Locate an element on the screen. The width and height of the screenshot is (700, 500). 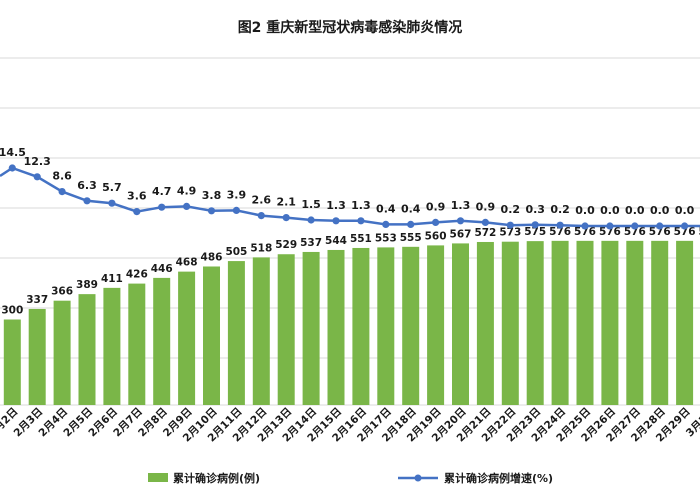
line-value-label: 1.5 is located at coordinates (311, 204).